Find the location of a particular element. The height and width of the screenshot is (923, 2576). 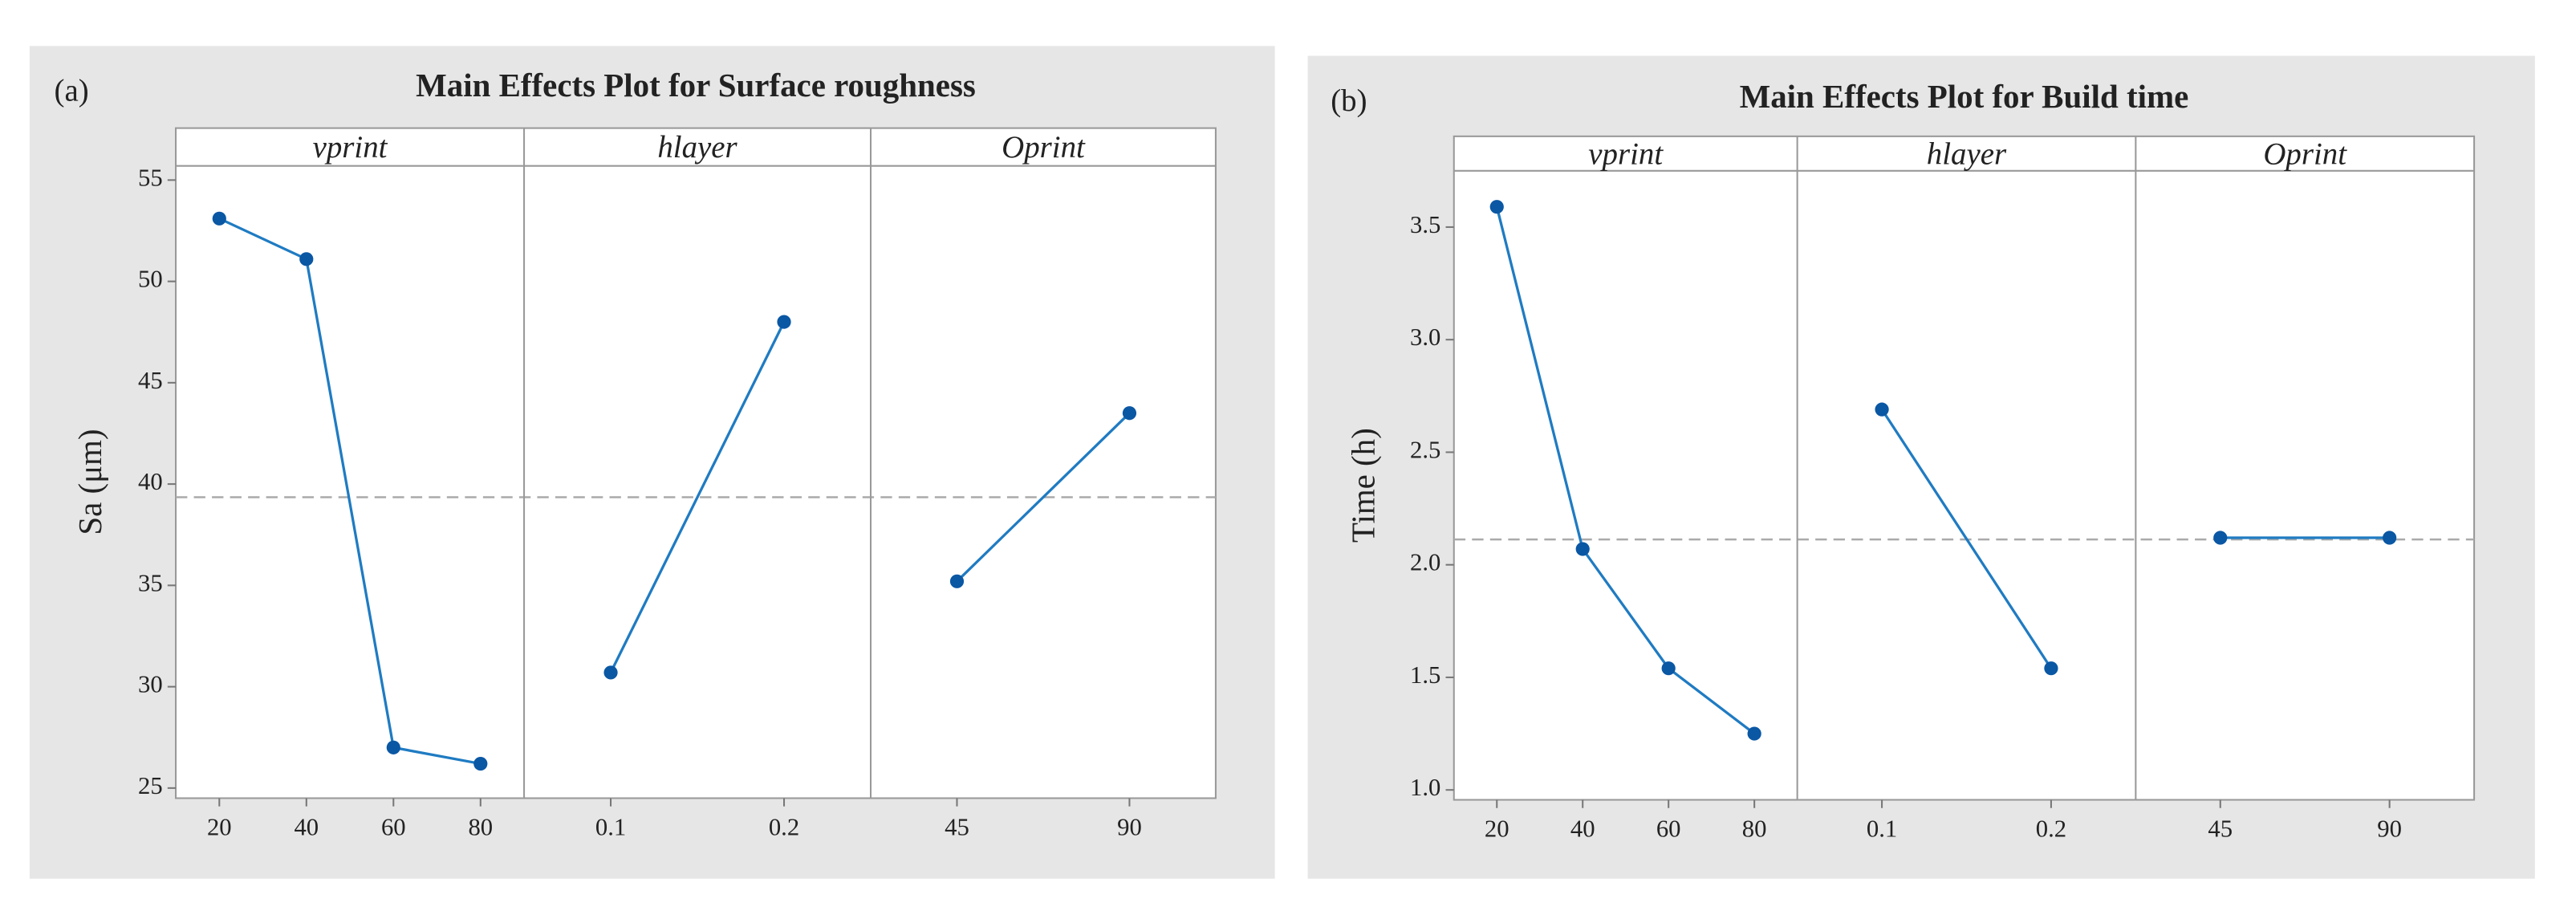

y-tick-label: 40 is located at coordinates (150, 481).